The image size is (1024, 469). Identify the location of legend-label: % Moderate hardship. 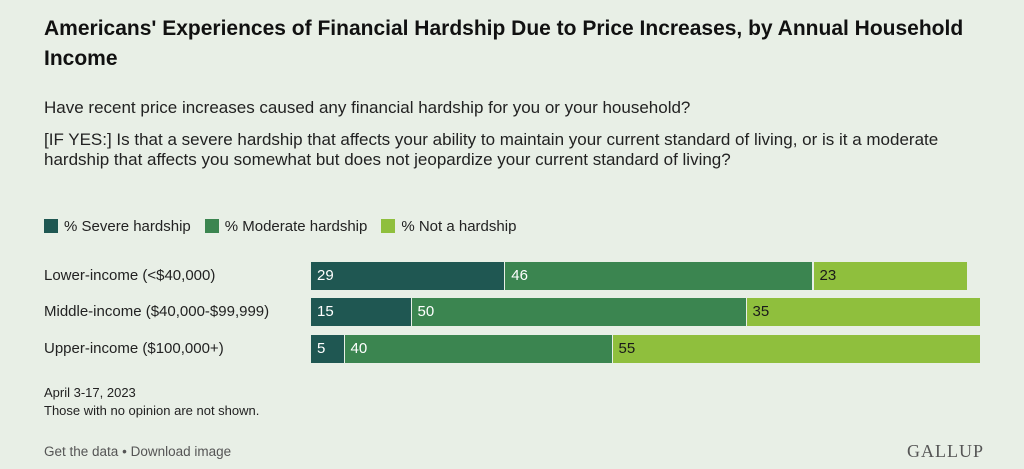
(296, 226).